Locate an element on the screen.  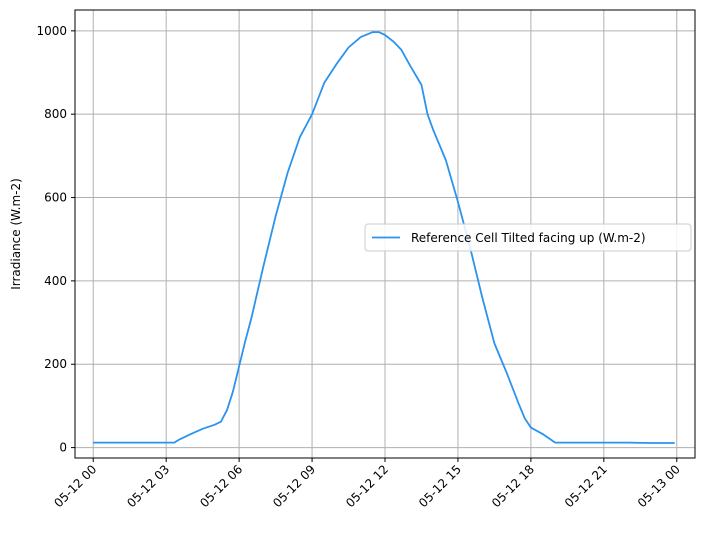
y-tick-label: 400 is located at coordinates (55, 281).